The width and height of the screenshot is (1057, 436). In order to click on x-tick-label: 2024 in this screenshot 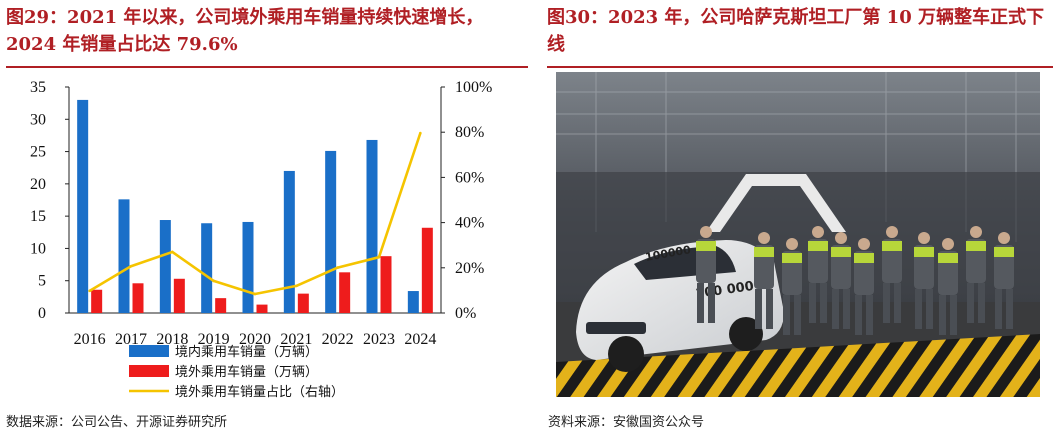, I will do `click(420, 339)`.